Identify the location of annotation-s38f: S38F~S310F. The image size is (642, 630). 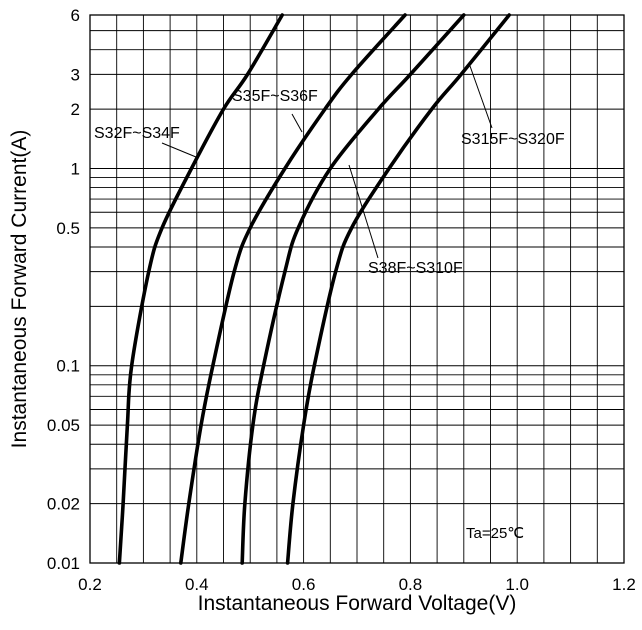
(405, 220).